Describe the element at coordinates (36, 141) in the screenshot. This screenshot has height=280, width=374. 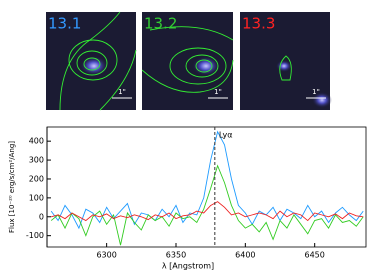
I see `y-tick-label: 400` at that location.